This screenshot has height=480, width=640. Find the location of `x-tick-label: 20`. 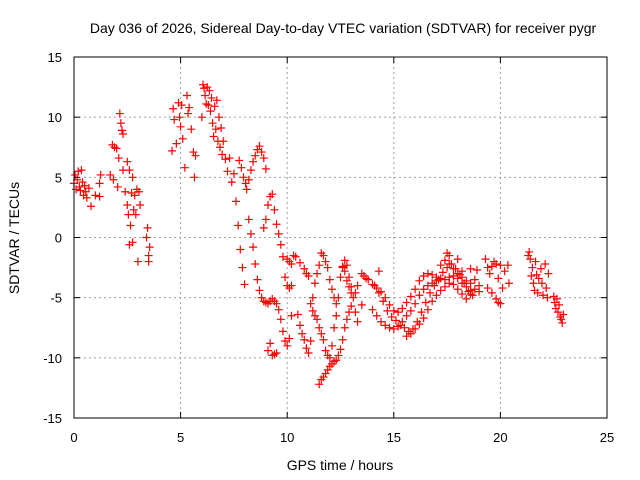

x-tick-label: 20 is located at coordinates (500, 437).